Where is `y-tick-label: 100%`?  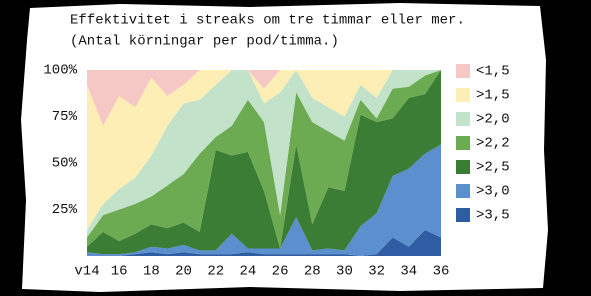 y-tick-label: 100% is located at coordinates (60, 71).